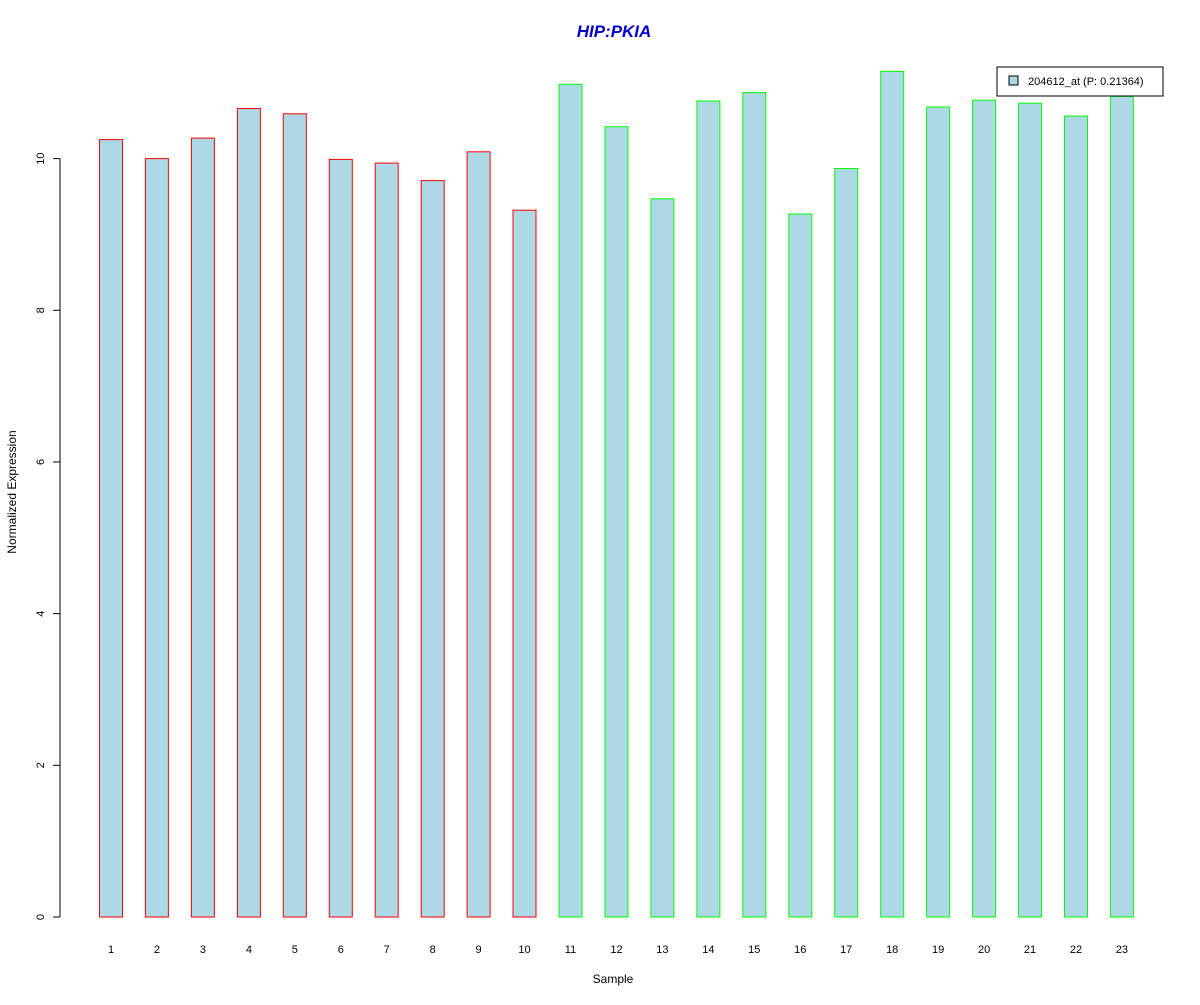 The height and width of the screenshot is (1005, 1200). I want to click on legend-swatch, so click(1013, 80).